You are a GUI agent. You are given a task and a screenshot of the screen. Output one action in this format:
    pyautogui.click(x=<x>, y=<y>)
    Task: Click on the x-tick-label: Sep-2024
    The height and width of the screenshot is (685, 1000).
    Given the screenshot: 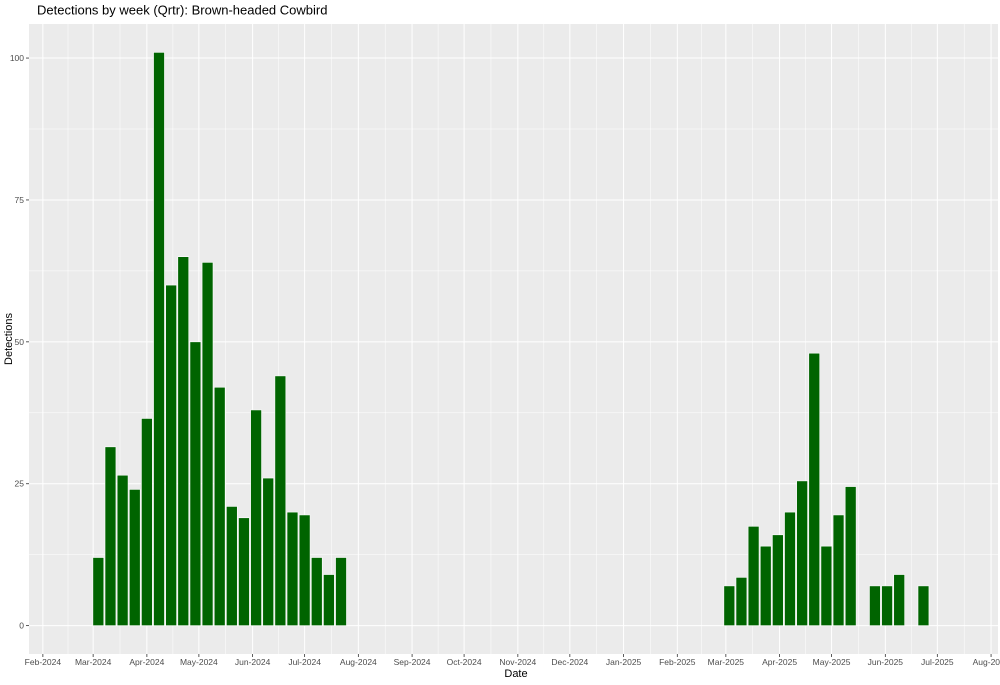 What is the action you would take?
    pyautogui.click(x=412, y=662)
    